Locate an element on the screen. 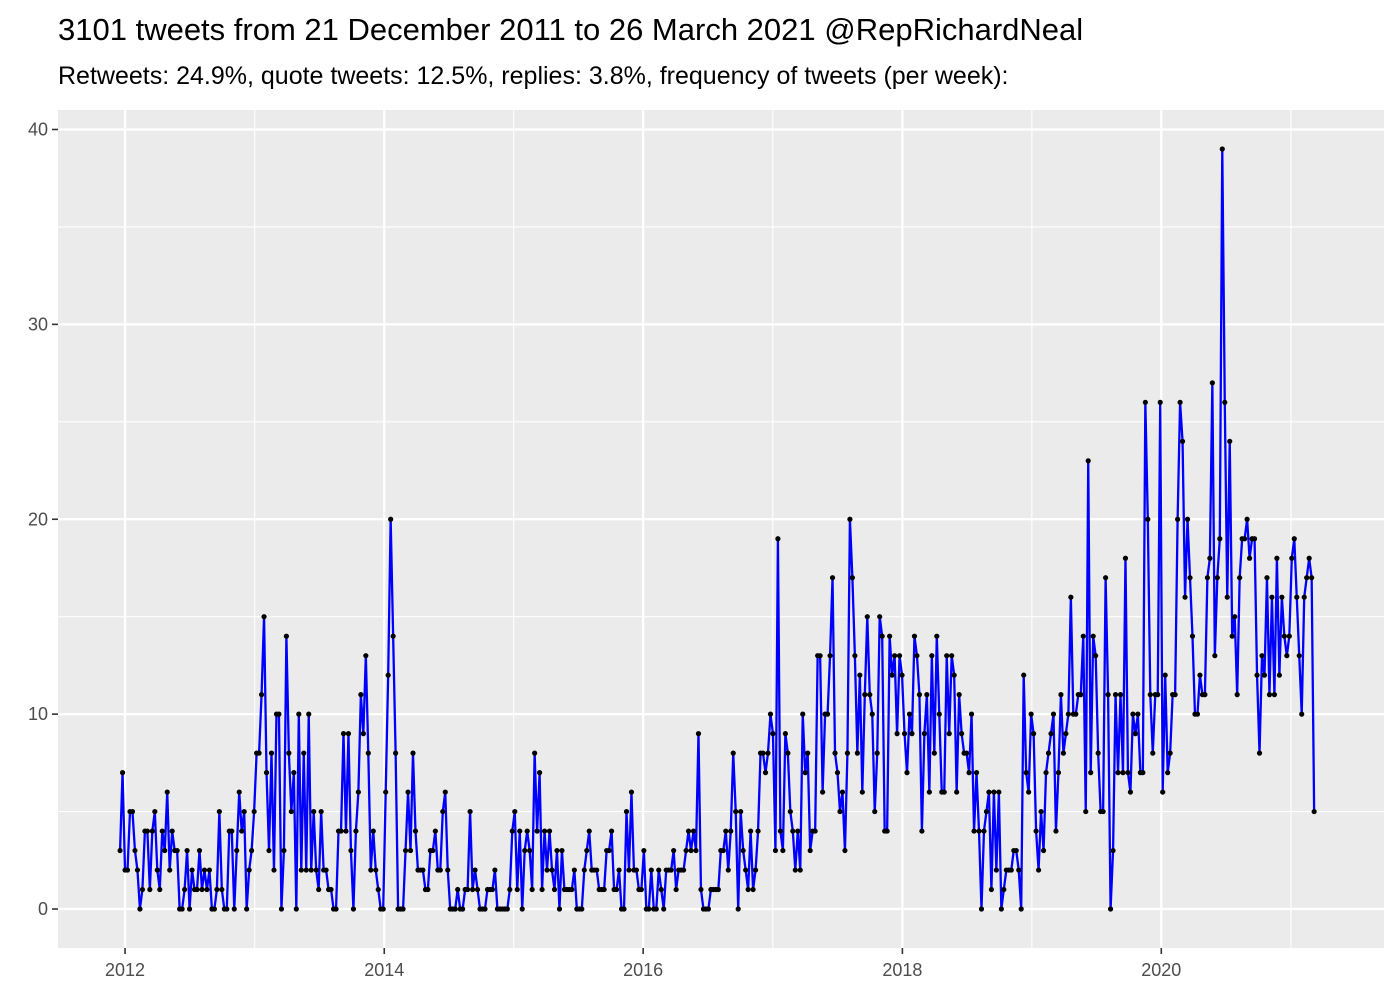  y-tick-label: 20 is located at coordinates (38, 519).